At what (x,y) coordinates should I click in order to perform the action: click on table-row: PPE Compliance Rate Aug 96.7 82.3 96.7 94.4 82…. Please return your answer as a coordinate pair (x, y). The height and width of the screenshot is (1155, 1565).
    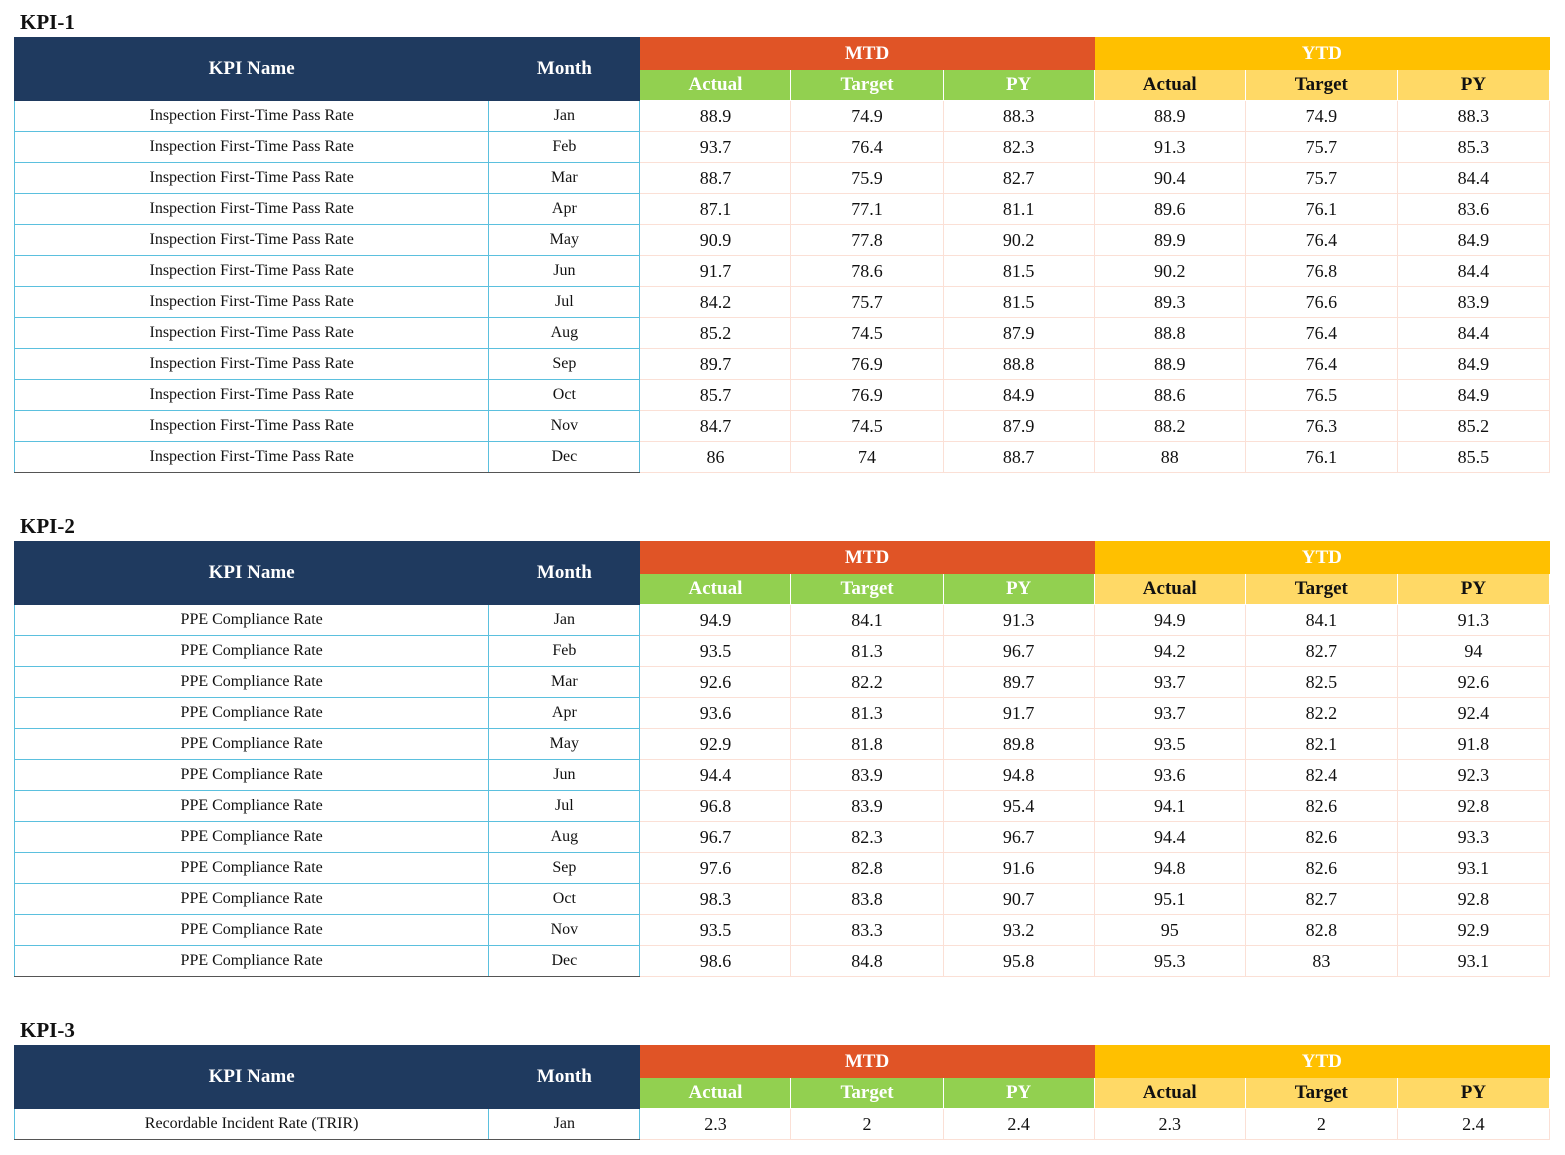
    Looking at the image, I should click on (782, 837).